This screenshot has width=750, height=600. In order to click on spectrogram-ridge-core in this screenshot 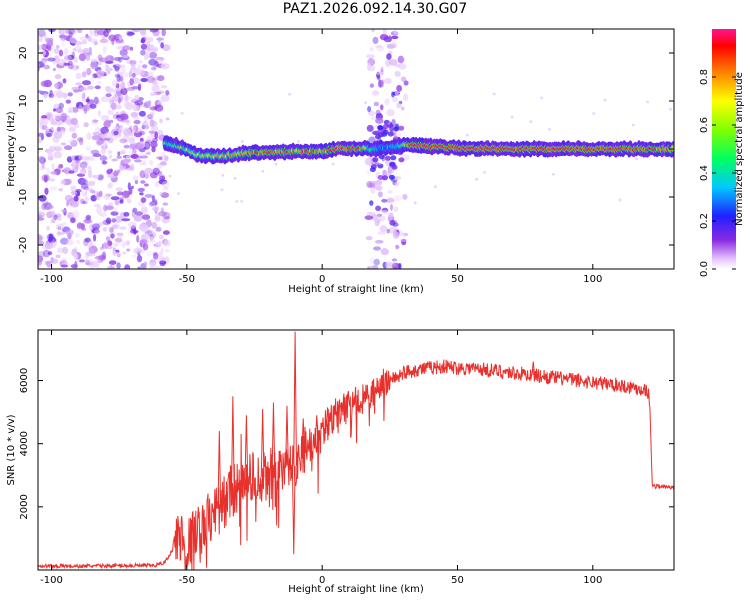, I will do `click(672, 148)`.